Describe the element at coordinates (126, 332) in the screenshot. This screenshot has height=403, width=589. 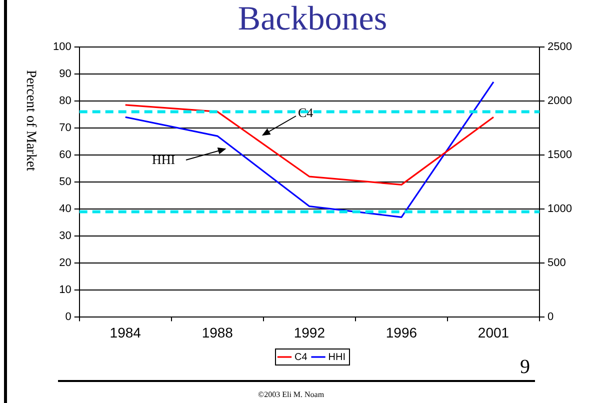
I see `x-tick-label: 1984` at that location.